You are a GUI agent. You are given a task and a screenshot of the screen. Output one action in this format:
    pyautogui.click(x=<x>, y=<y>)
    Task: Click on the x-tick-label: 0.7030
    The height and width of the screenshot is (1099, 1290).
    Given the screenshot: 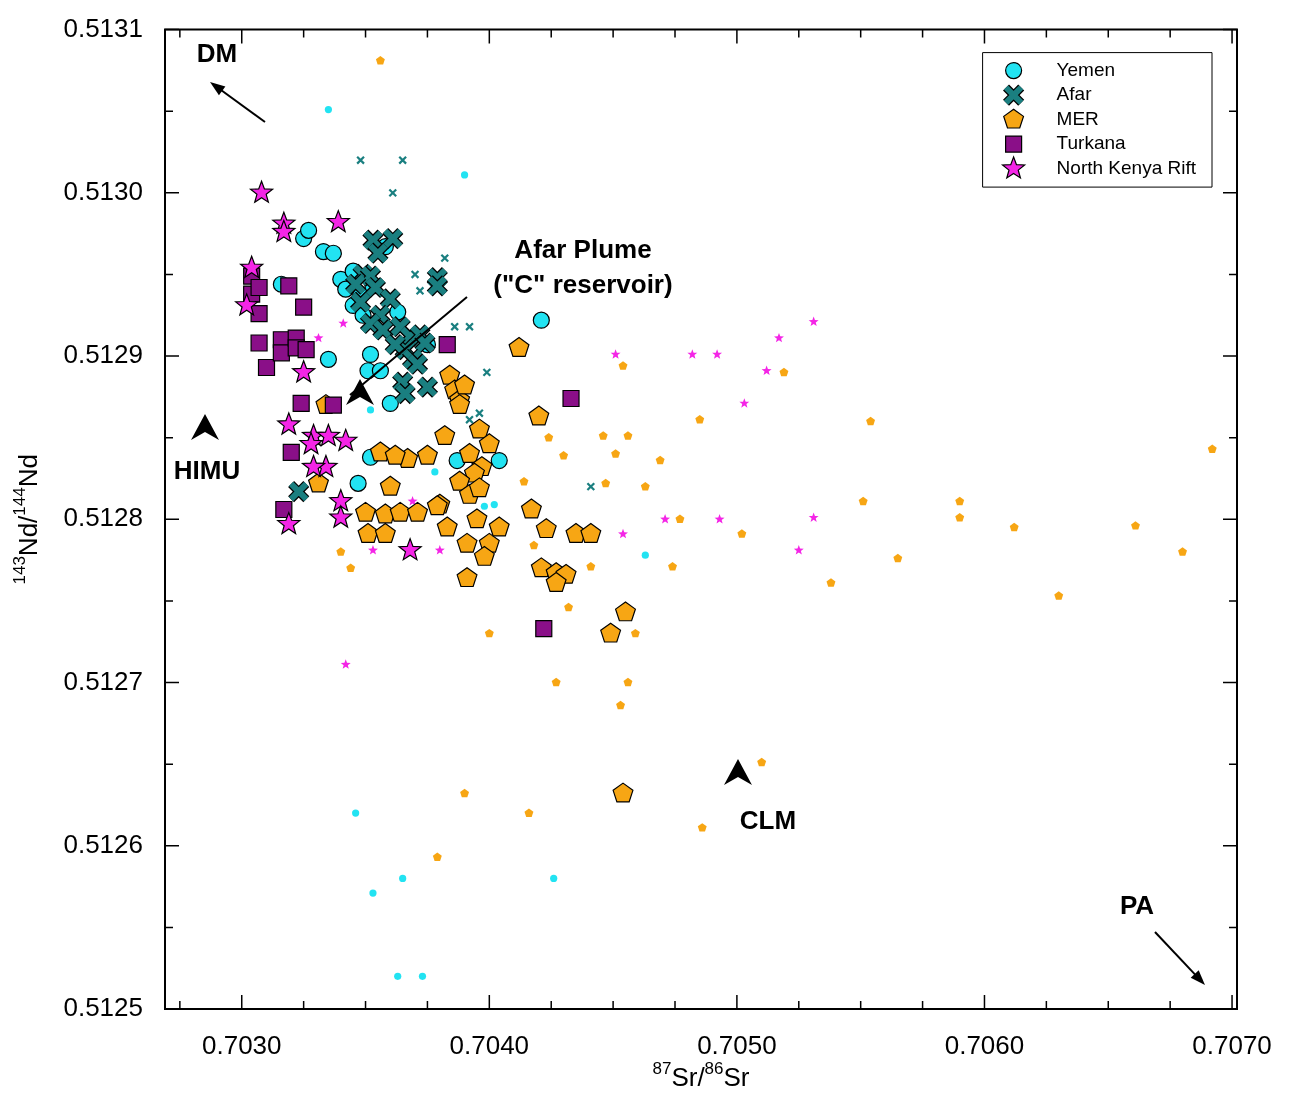 What is the action you would take?
    pyautogui.click(x=241, y=1044)
    